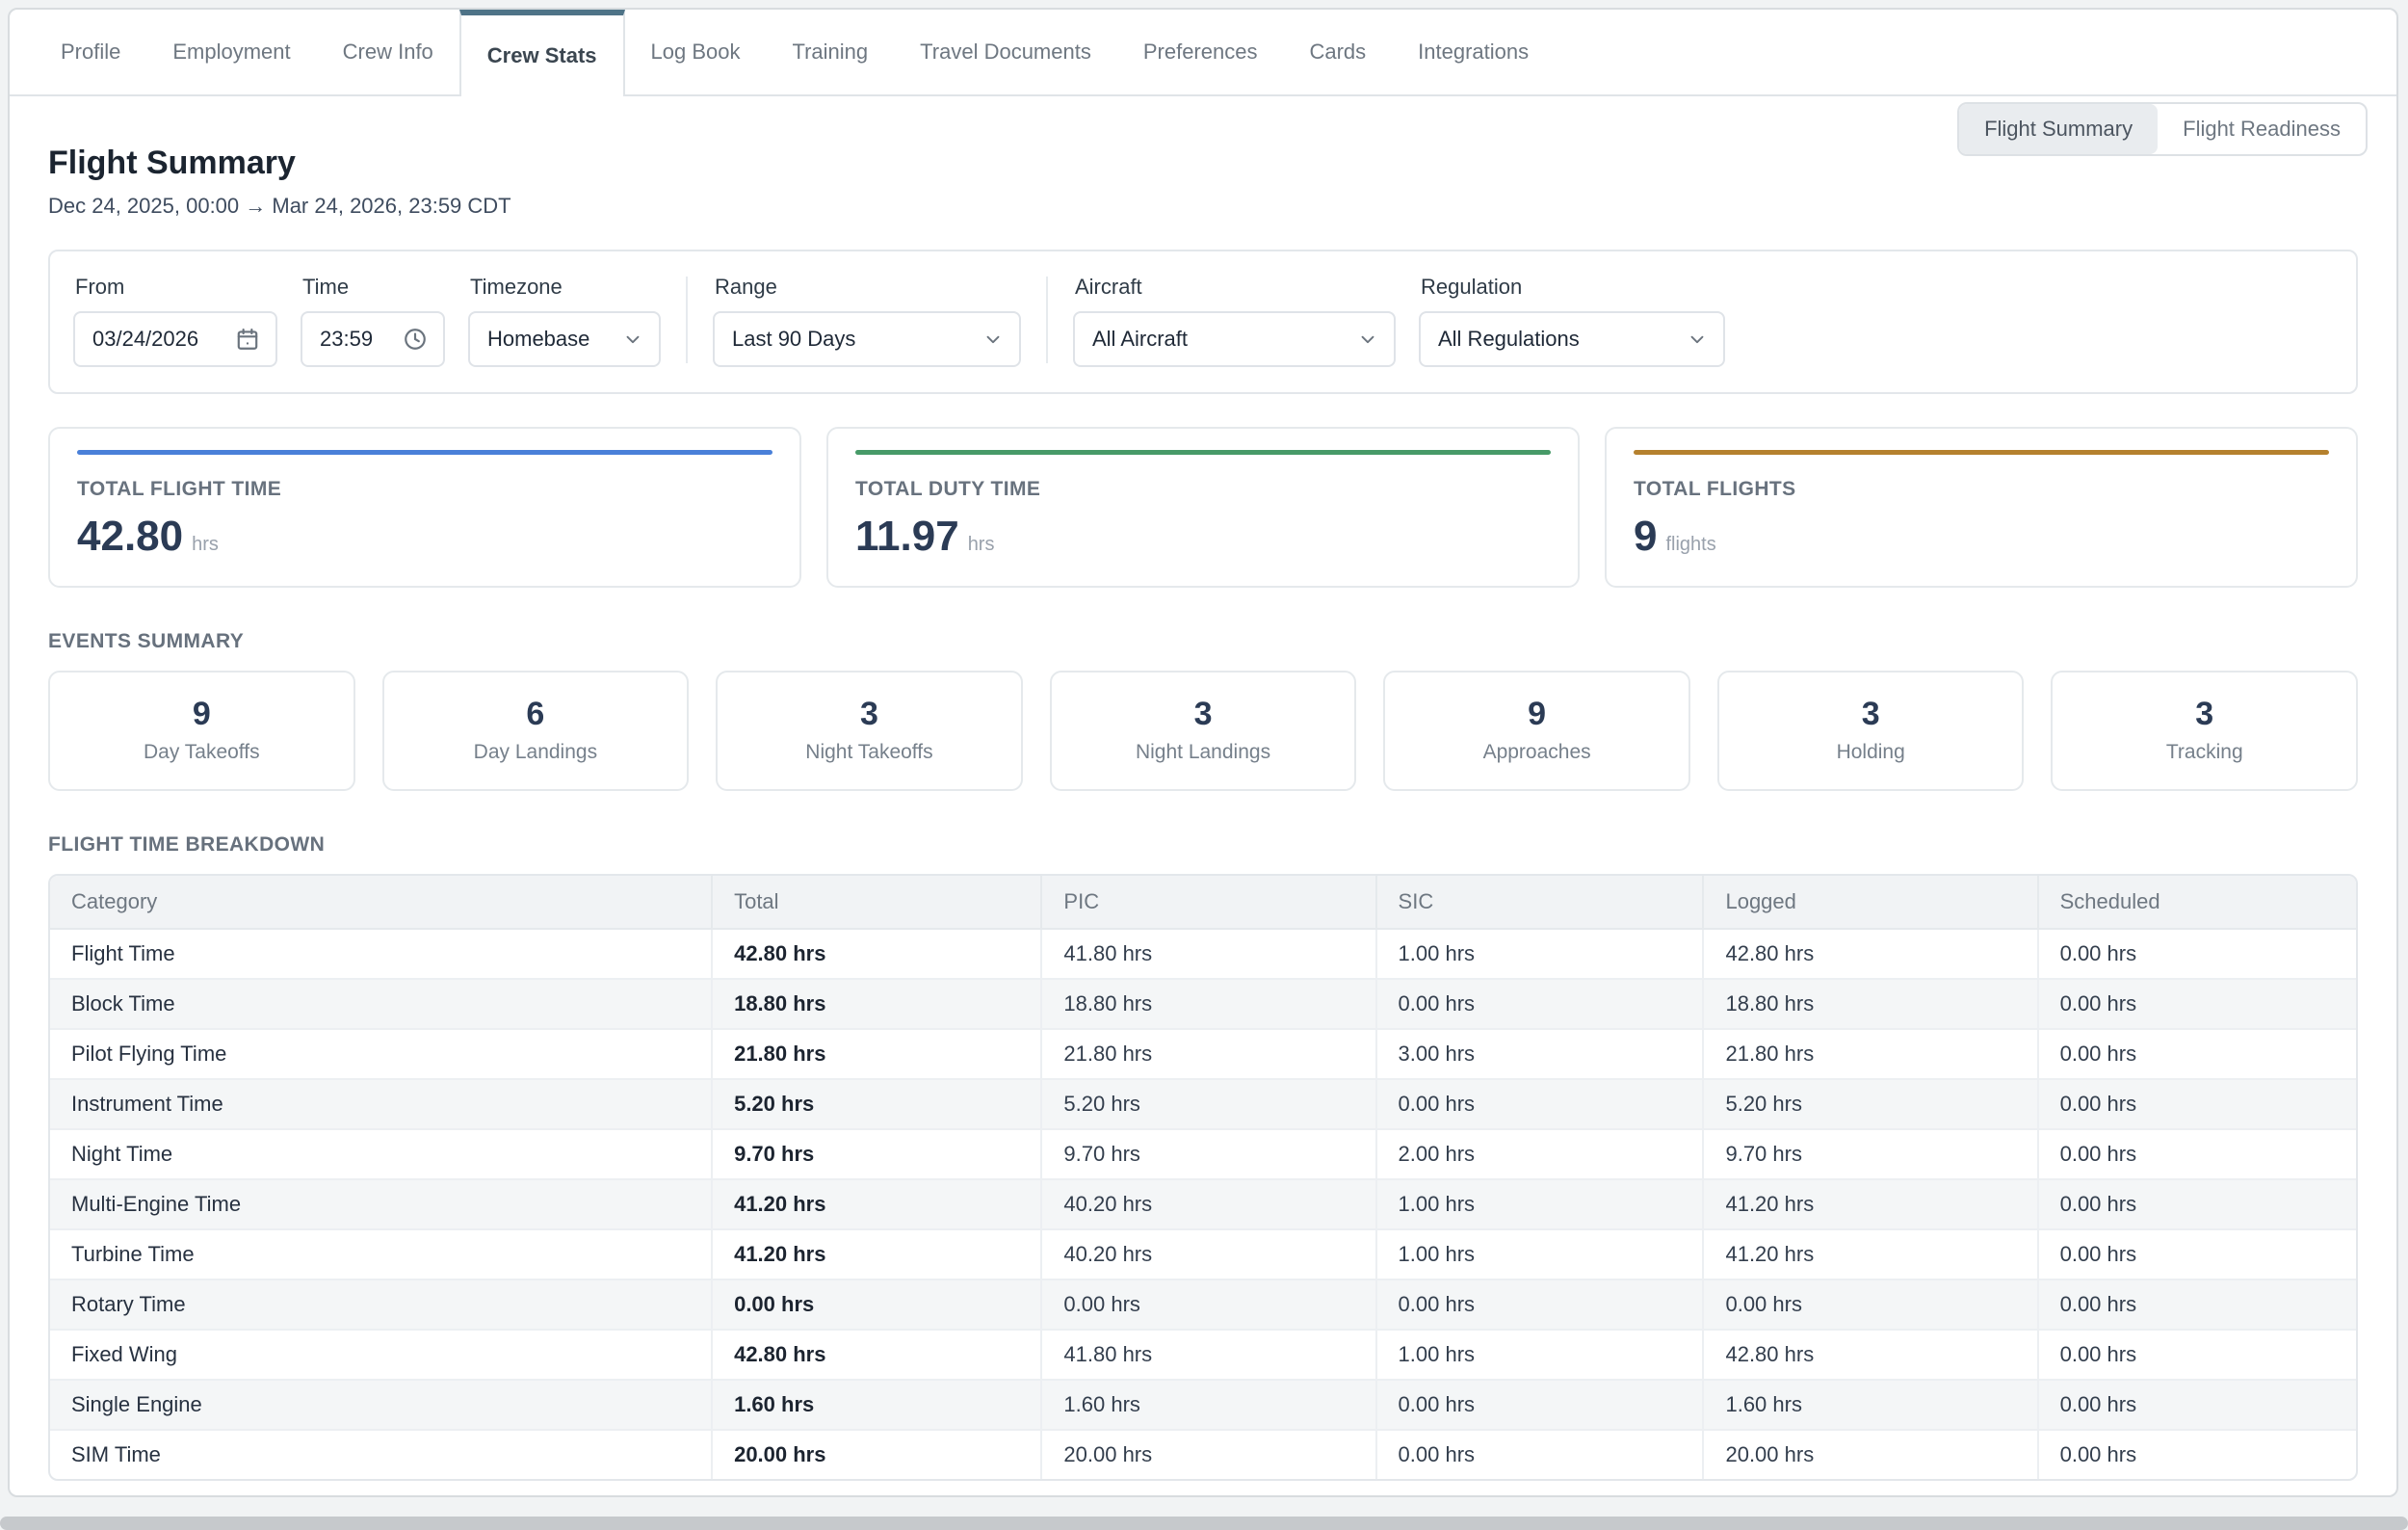 The image size is (2408, 1530). What do you see at coordinates (382, 1406) in the screenshot?
I see `category-cell: Single Engine` at bounding box center [382, 1406].